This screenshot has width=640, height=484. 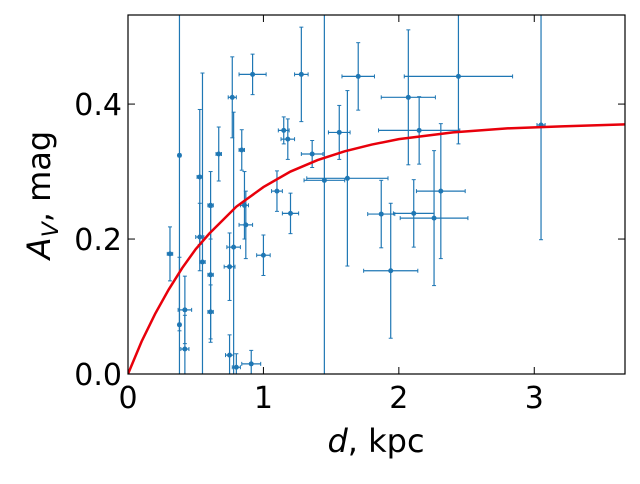 I want to click on y-label-subscript: V, so click(x=51, y=228).